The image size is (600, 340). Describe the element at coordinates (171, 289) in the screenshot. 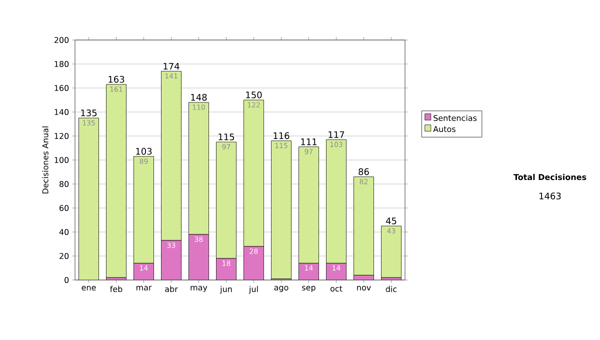

I see `x-tick-label: abr` at that location.